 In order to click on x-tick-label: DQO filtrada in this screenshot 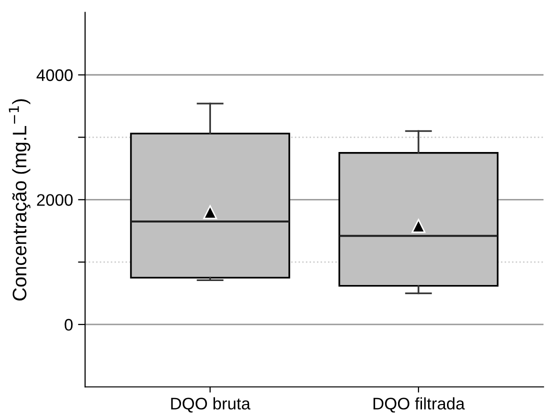, I will do `click(419, 405)`.